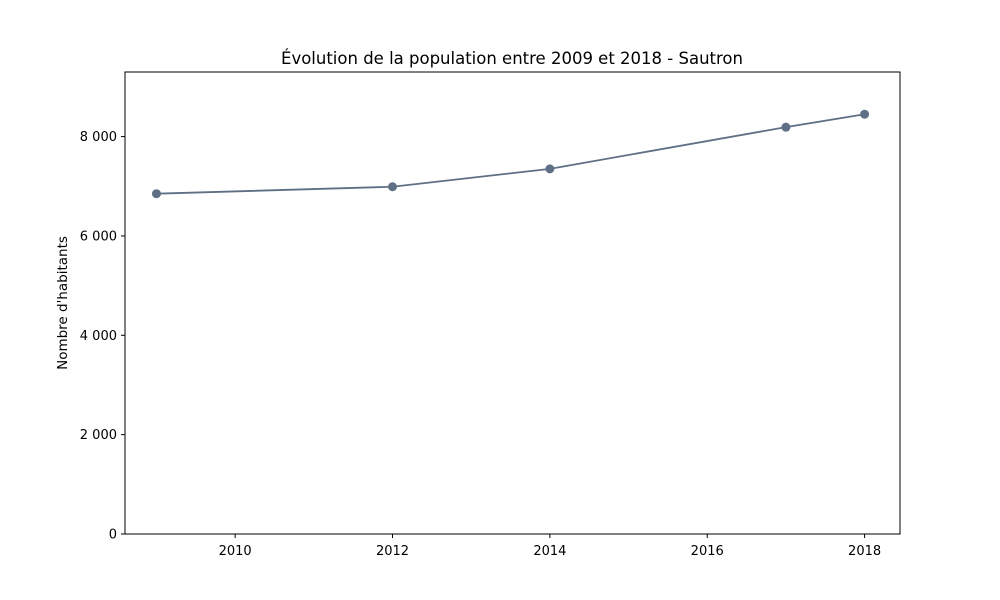 The width and height of the screenshot is (1000, 600). What do you see at coordinates (98, 435) in the screenshot?
I see `y-tick-label: 2 000` at bounding box center [98, 435].